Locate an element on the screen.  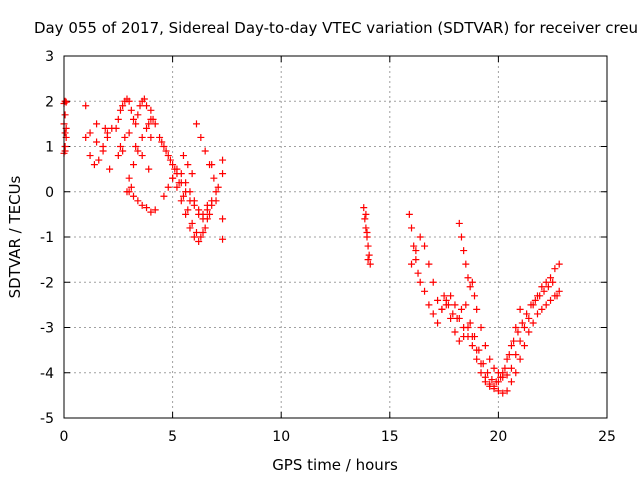
y-tick-label: -3 is located at coordinates (47, 329).